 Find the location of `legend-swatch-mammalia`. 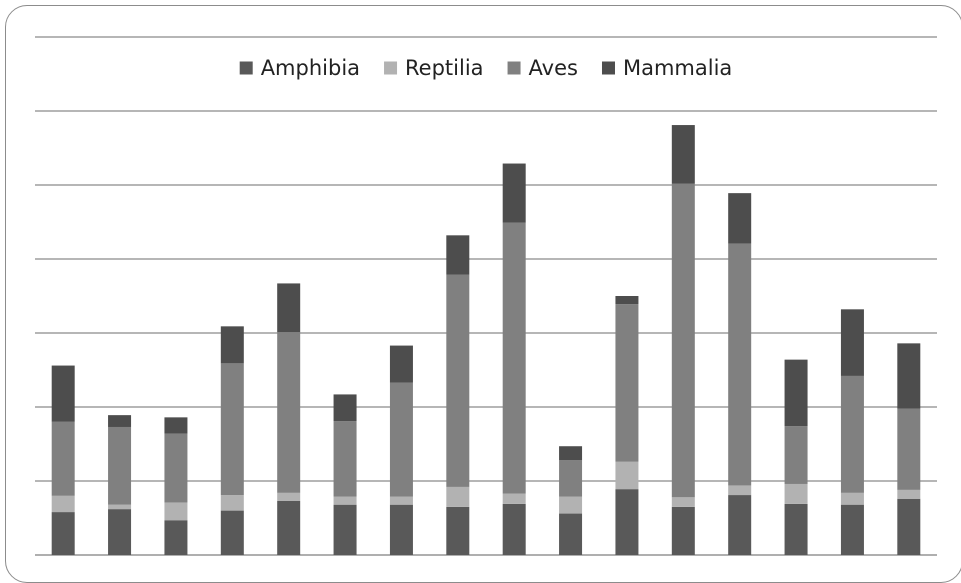

legend-swatch-mammalia is located at coordinates (608, 68).